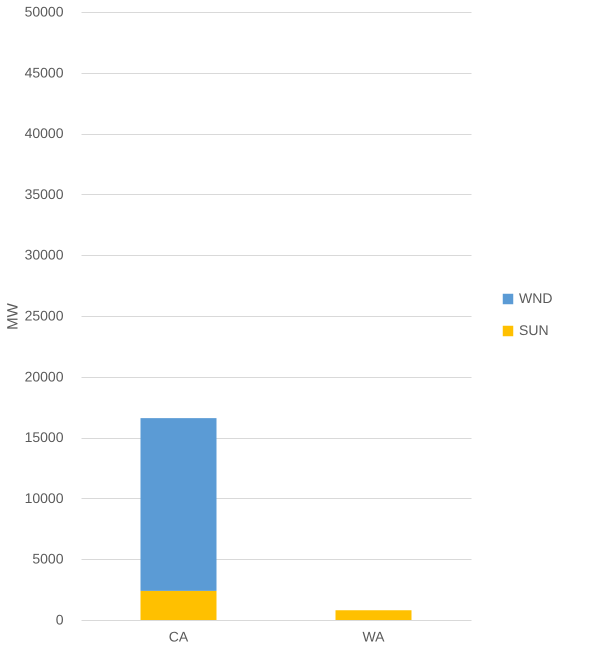 Image resolution: width=601 pixels, height=665 pixels. I want to click on y-tick-label: 50000, so click(44, 12).